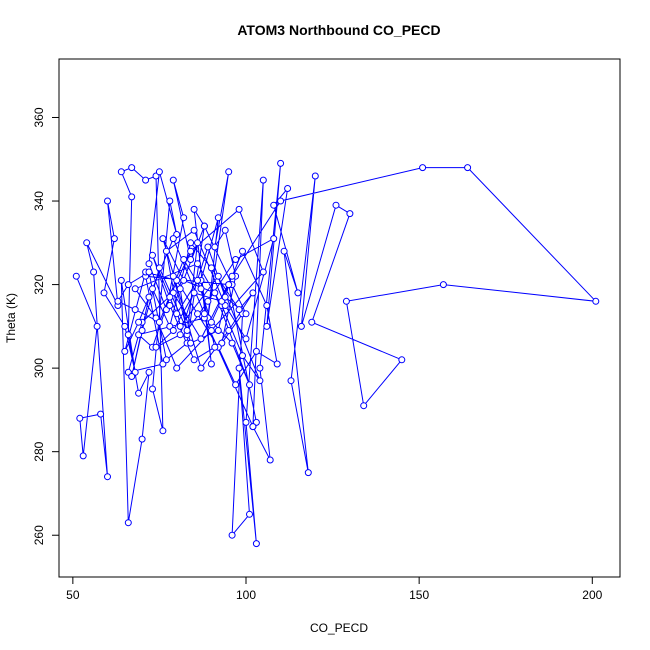  Describe the element at coordinates (592, 595) in the screenshot. I see `x-tick-label: 200` at that location.